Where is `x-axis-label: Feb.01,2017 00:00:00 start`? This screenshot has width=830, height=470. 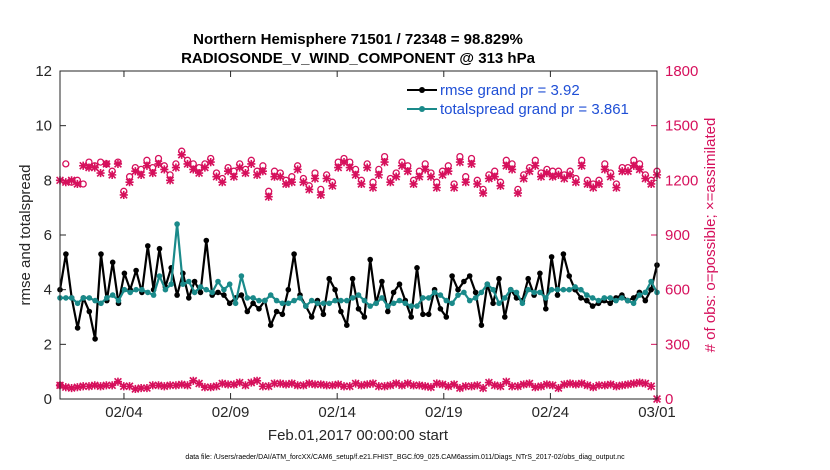 x-axis-label: Feb.01,2017 00:00:00 start is located at coordinates (358, 435).